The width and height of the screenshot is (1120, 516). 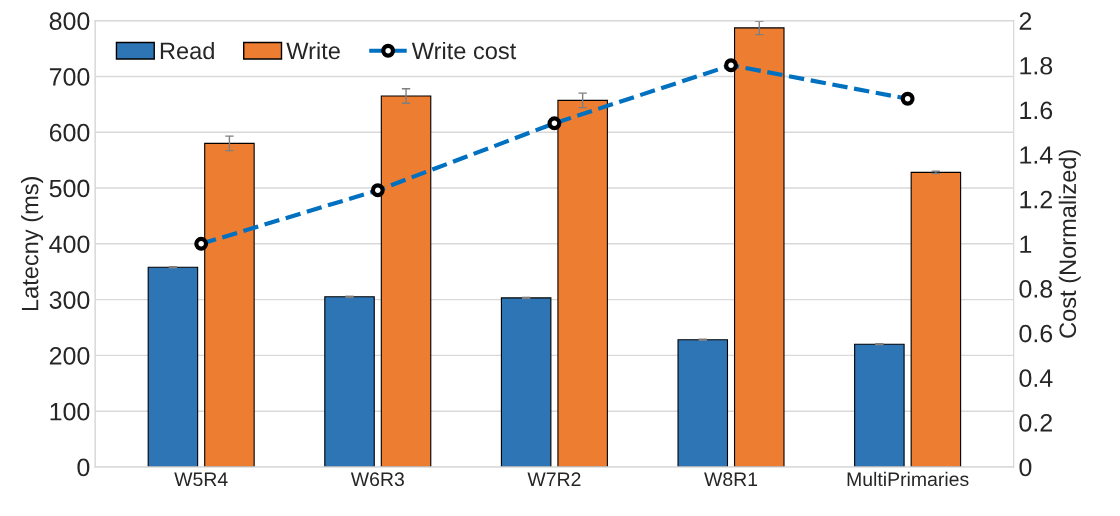 I want to click on y-tick-label: 500, so click(x=69, y=188).